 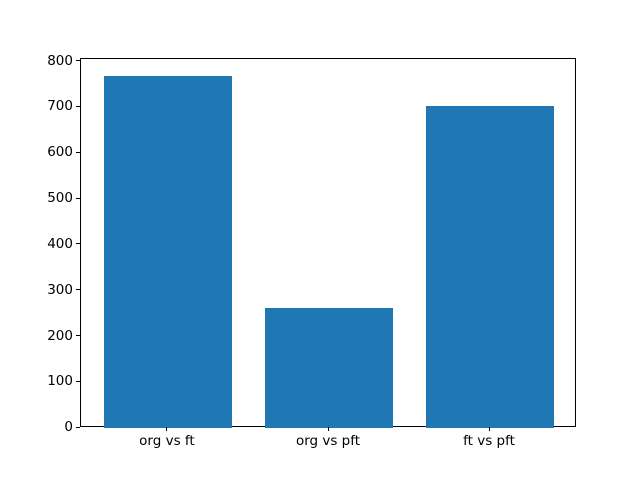 What do you see at coordinates (68, 427) in the screenshot?
I see `y-tick-label-0: 0` at bounding box center [68, 427].